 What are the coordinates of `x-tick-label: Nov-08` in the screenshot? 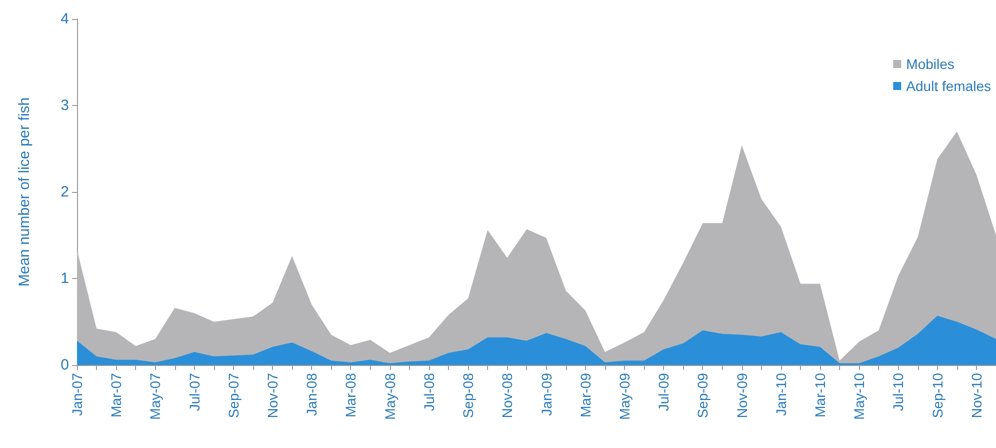 It's located at (507, 395).